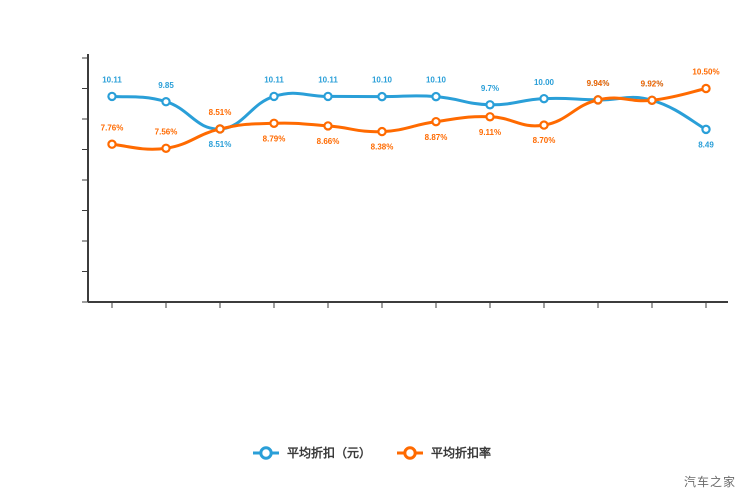 The height and width of the screenshot is (496, 744). Describe the element at coordinates (652, 83) in the screenshot. I see `data-label: 9.92%` at that location.